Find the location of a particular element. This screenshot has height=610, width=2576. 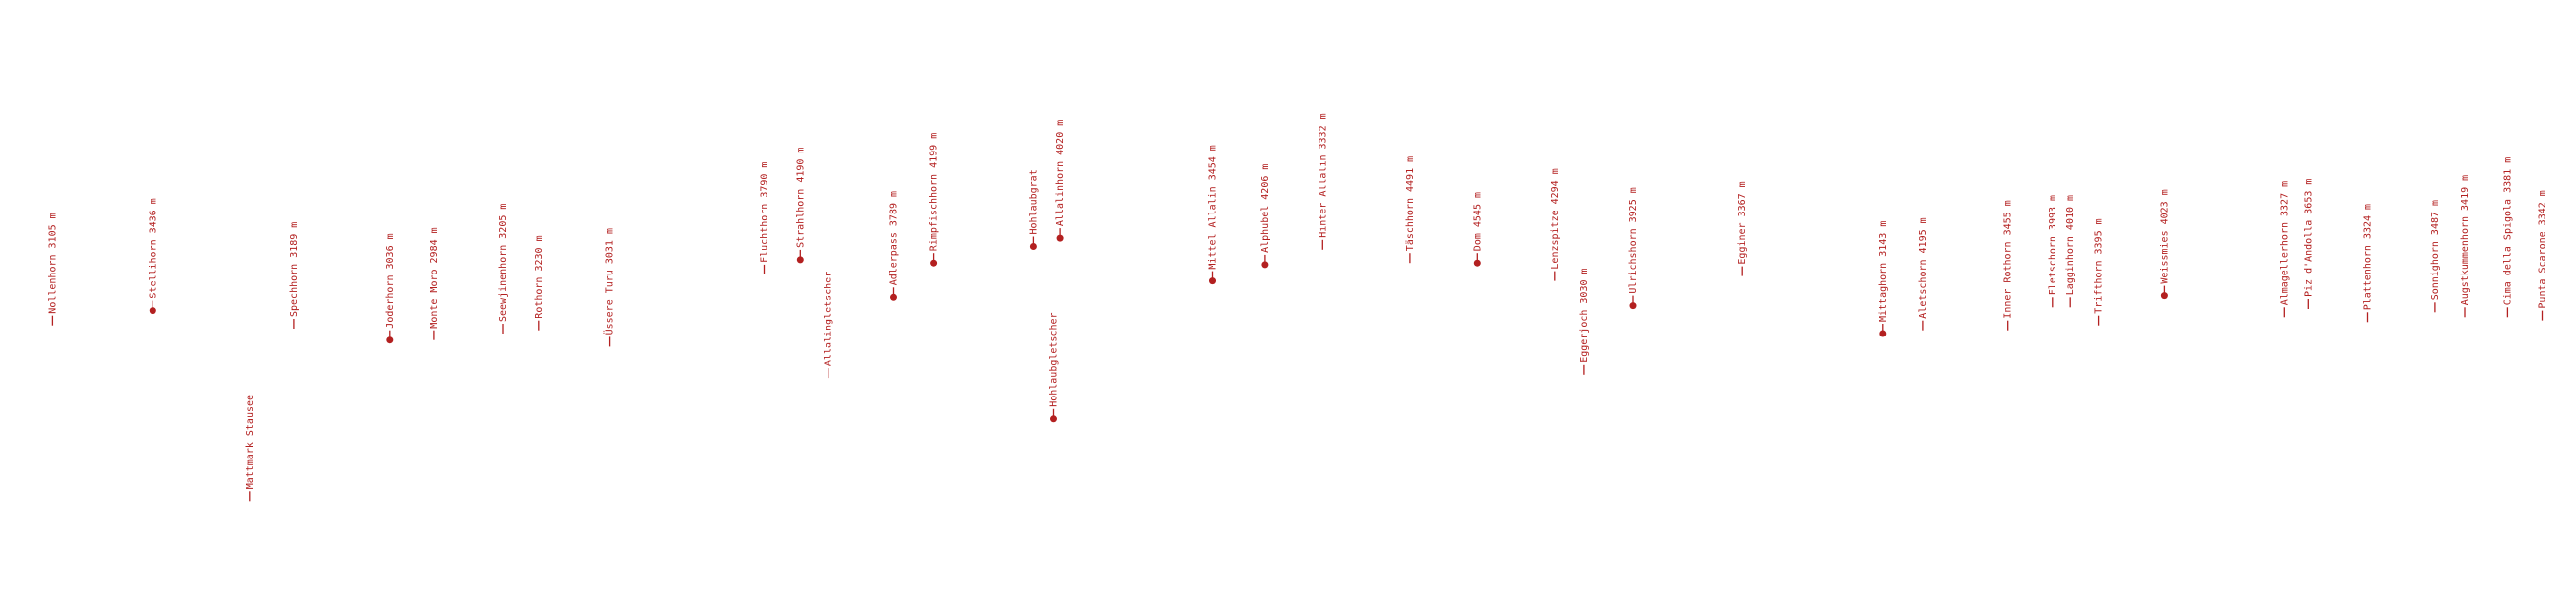

peak-name: Fluchthorn 3790 m is located at coordinates (765, 212).